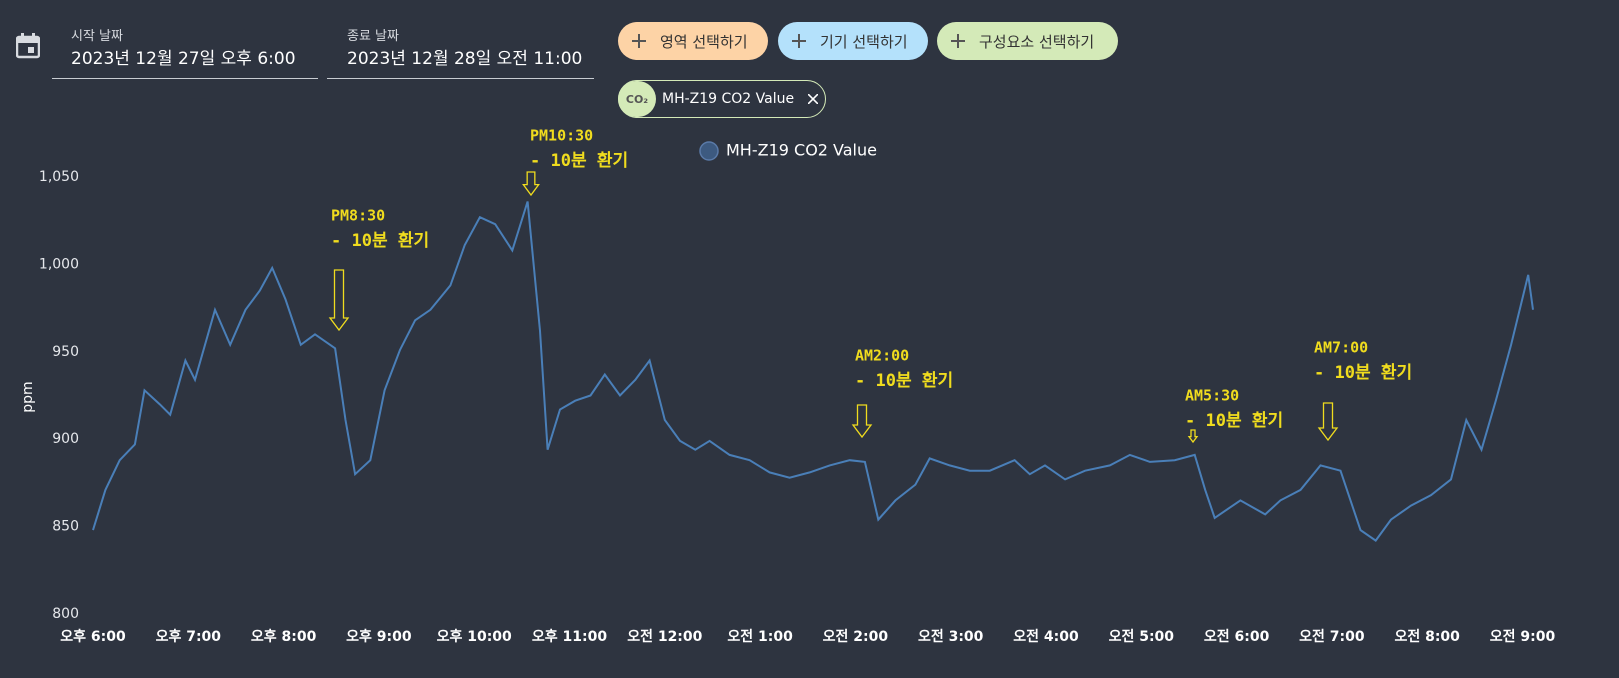  I want to click on annotation-text: AM2:00, so click(882, 356).